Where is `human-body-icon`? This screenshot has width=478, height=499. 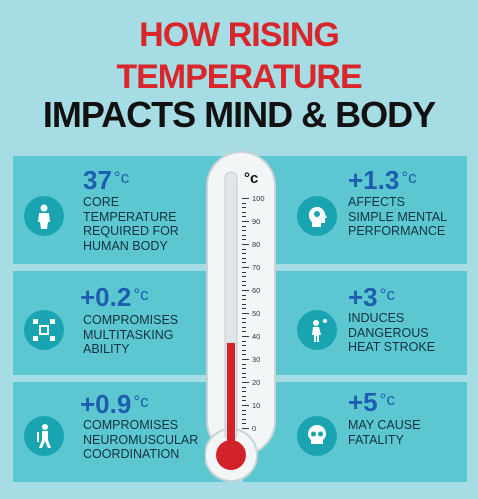 human-body-icon is located at coordinates (44, 216).